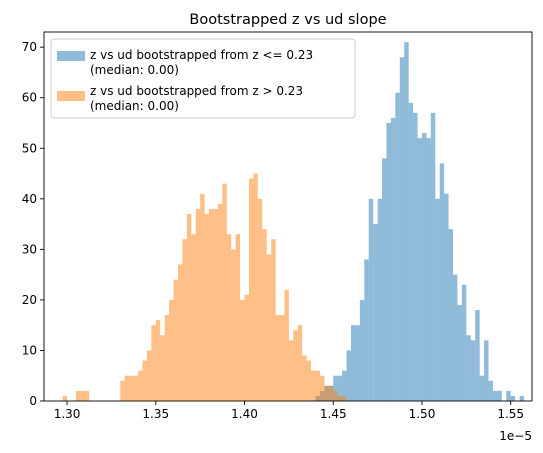  Describe the element at coordinates (67, 414) in the screenshot. I see `x-tick-label: 1.30` at that location.